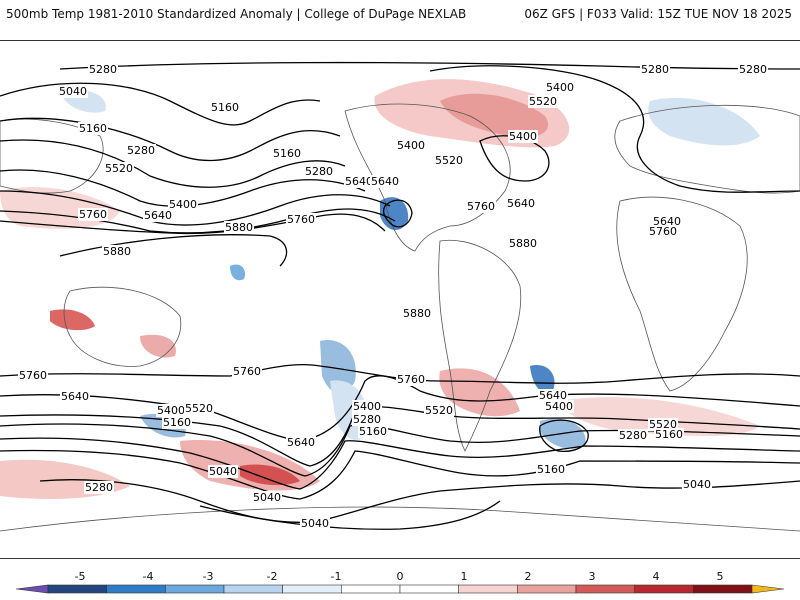 The image size is (800, 600). I want to click on contour-5040-south, so click(419, 501).